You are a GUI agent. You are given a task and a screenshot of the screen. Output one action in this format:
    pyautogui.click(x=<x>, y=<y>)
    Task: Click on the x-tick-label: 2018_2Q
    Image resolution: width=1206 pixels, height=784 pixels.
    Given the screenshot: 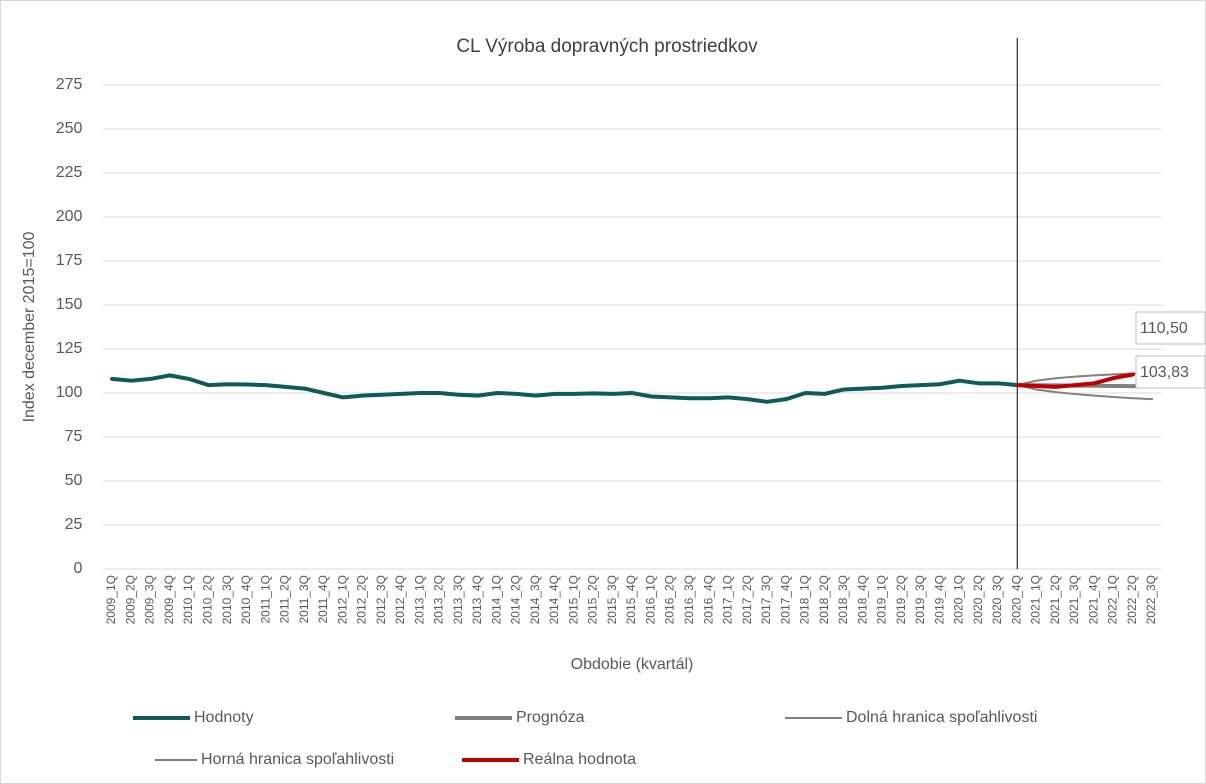 What is the action you would take?
    pyautogui.click(x=824, y=599)
    